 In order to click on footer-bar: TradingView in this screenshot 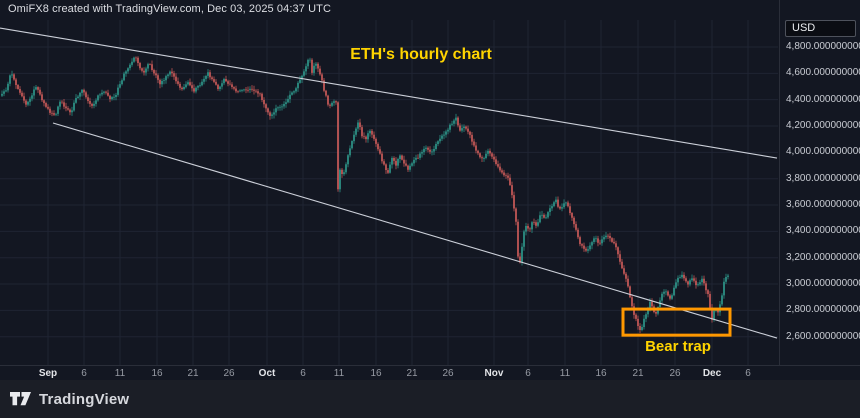, I will do `click(430, 399)`.